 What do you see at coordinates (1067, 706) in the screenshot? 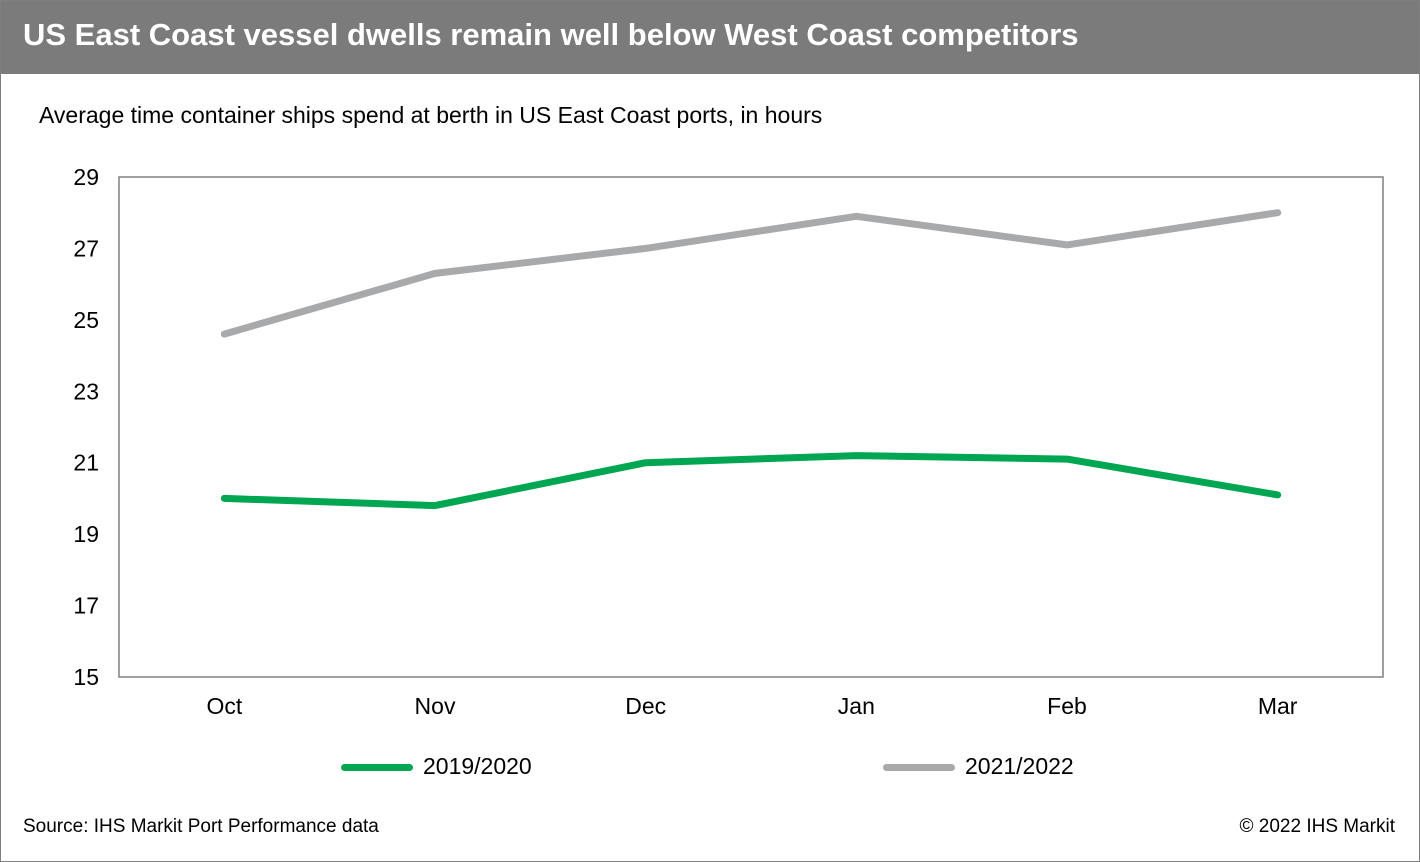
I see `x-tick-label: Feb` at bounding box center [1067, 706].